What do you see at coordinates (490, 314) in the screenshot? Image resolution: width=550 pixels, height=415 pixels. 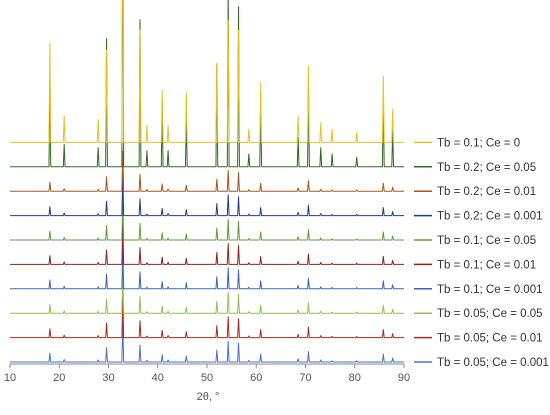 I see `legend-label: Tb = 0.05; Ce = 0.05` at bounding box center [490, 314].